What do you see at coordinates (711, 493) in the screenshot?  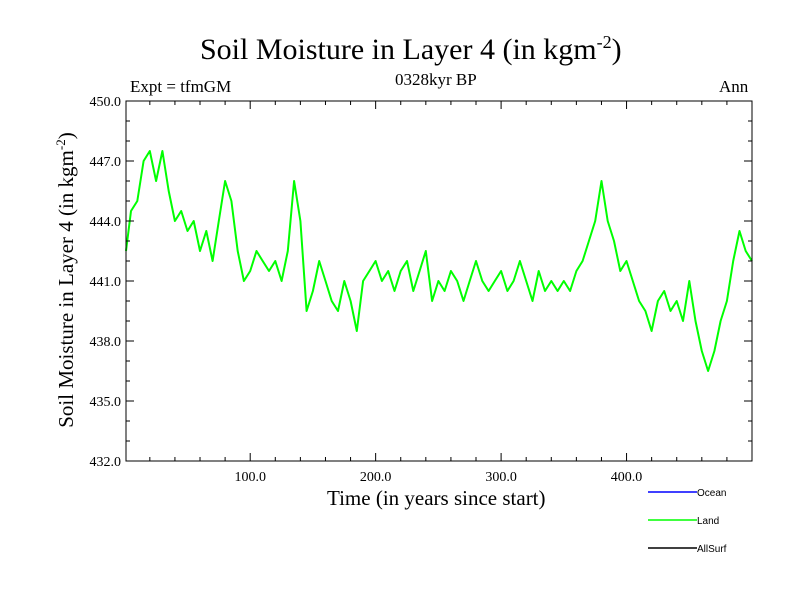 I see `legend-label-ocean: Ocean` at bounding box center [711, 493].